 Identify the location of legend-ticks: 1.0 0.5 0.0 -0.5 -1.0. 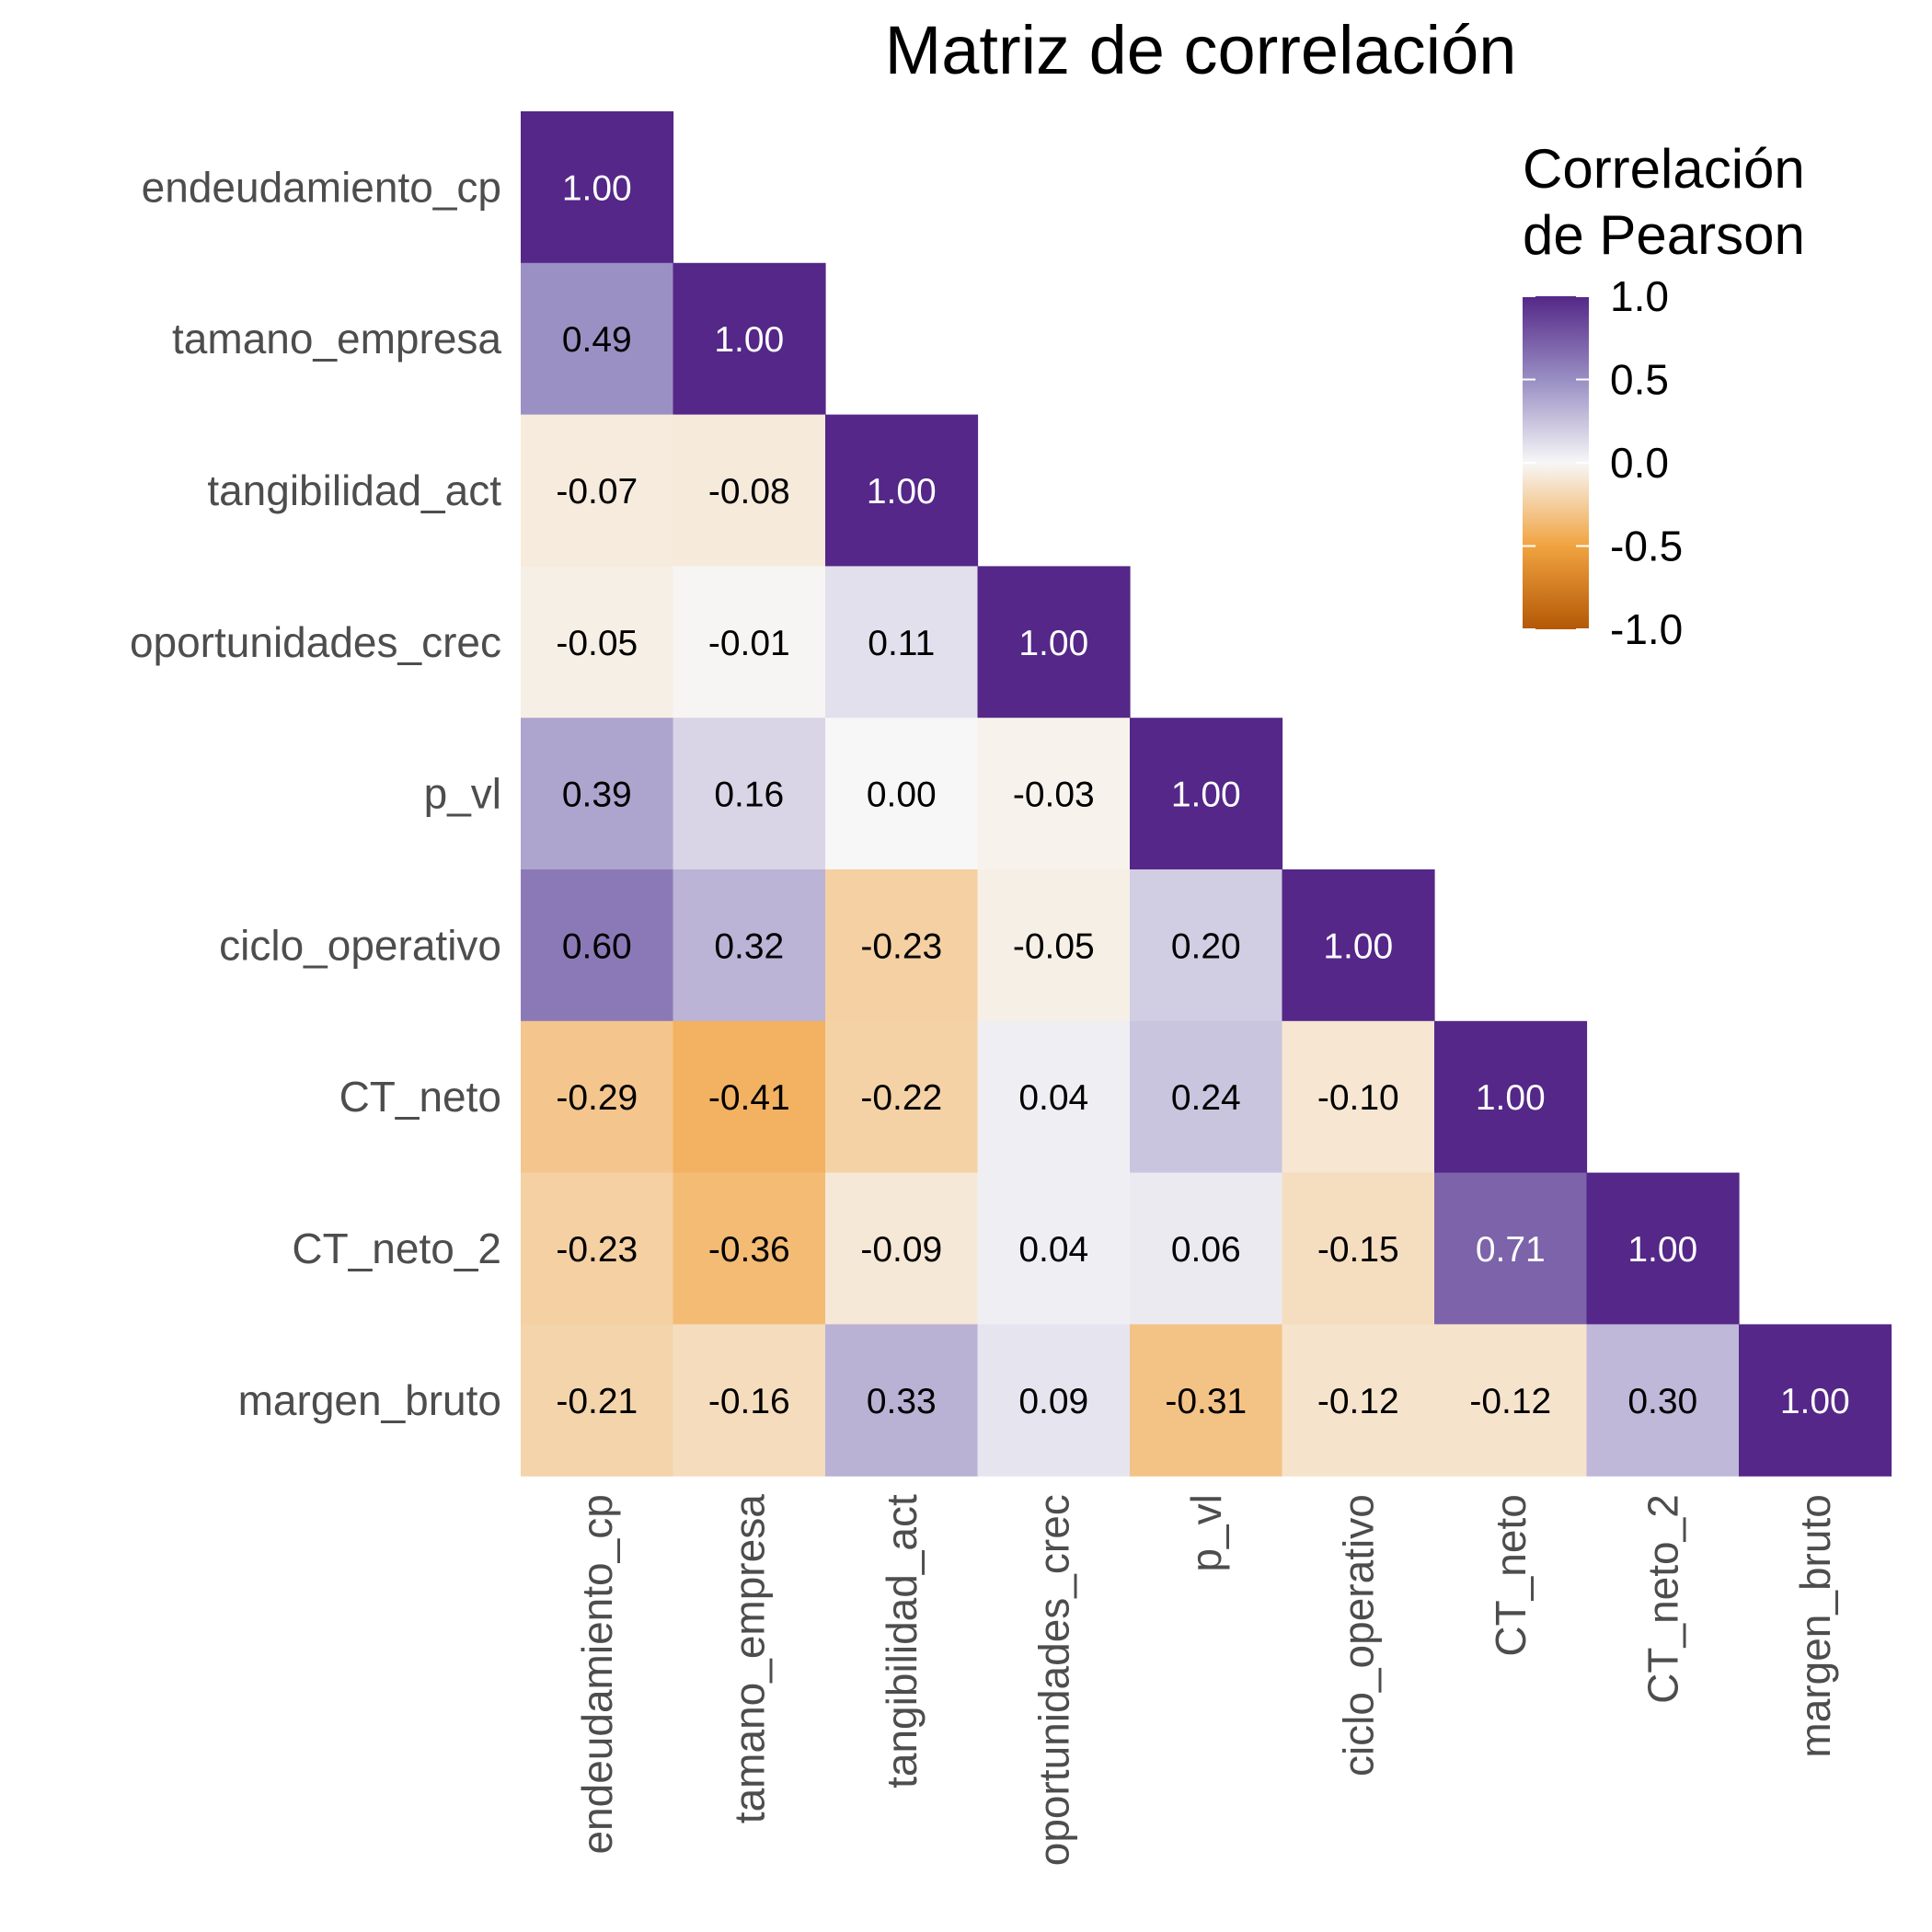
(1603, 462).